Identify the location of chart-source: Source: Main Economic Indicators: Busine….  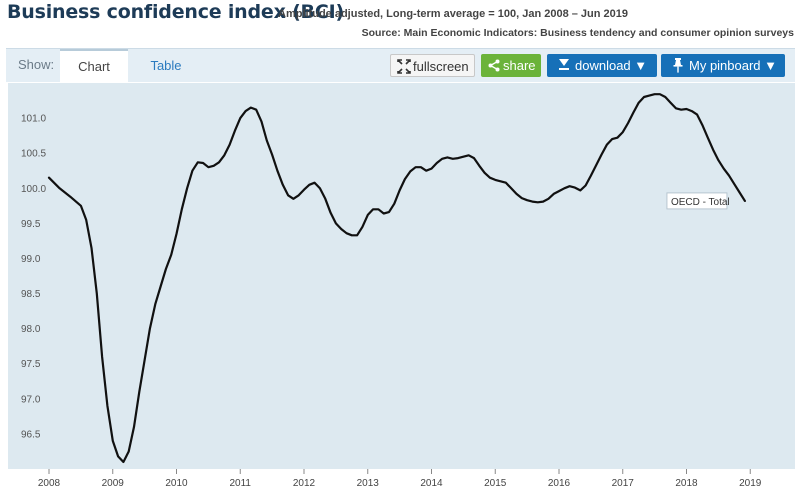
(577, 33).